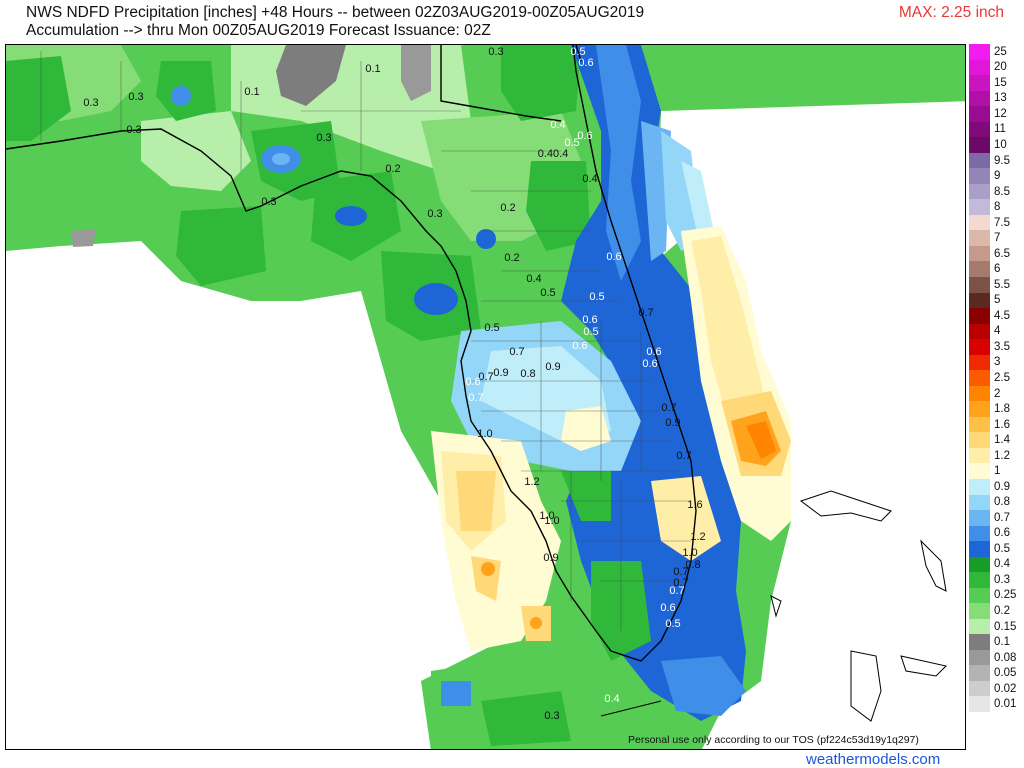 The height and width of the screenshot is (768, 1024). Describe the element at coordinates (1002, 315) in the screenshot. I see `legend-label: 4.5` at that location.